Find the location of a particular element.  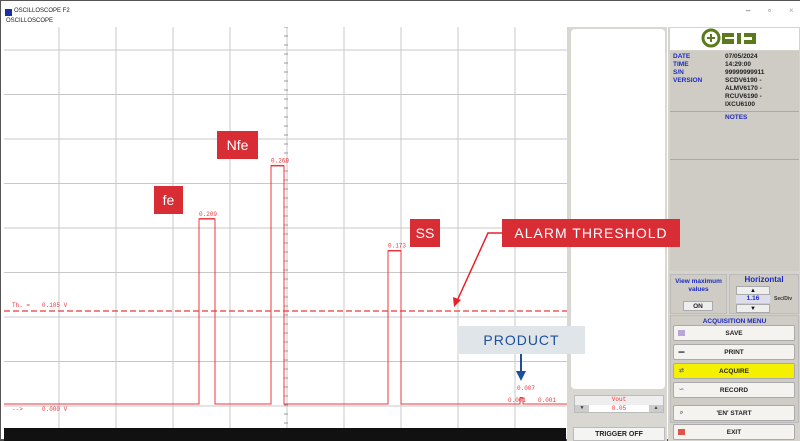

vout-label: Vout is located at coordinates (619, 399).